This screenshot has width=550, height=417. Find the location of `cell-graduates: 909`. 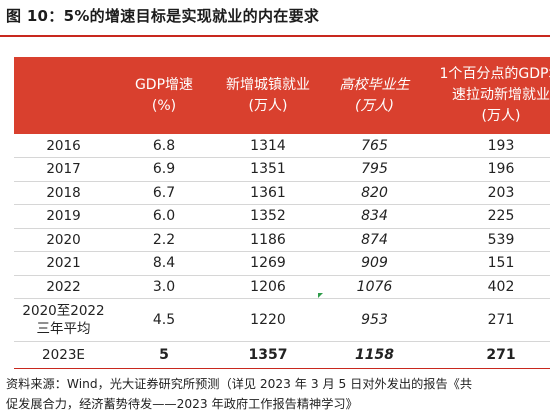

cell-graduates: 909 is located at coordinates (374, 263).